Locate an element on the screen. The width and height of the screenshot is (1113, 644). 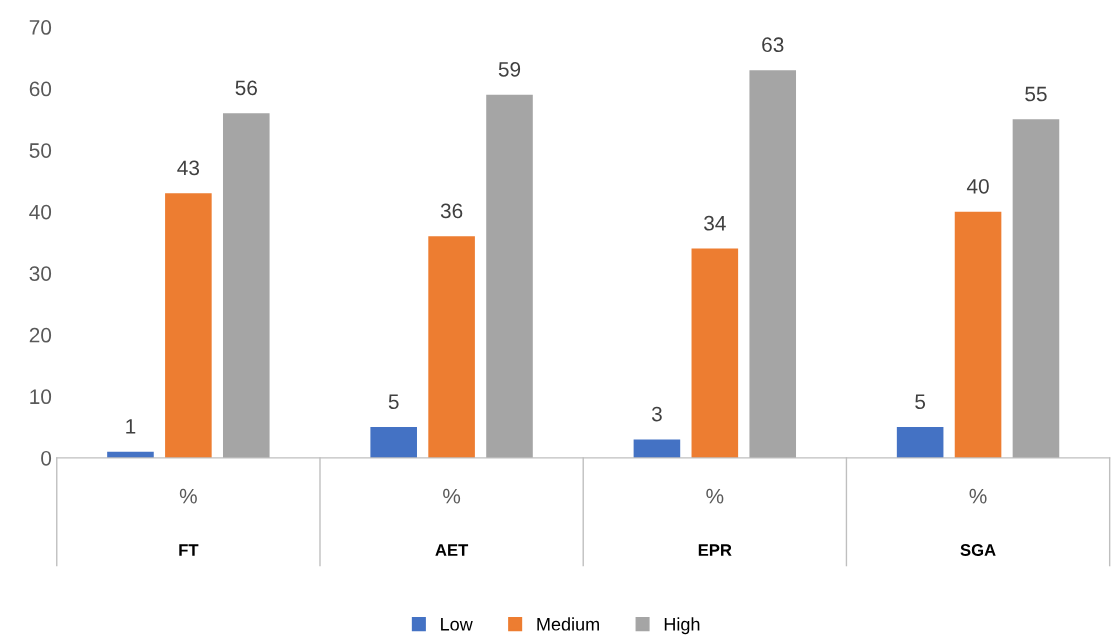
y-tick-label: 10 is located at coordinates (41, 397).